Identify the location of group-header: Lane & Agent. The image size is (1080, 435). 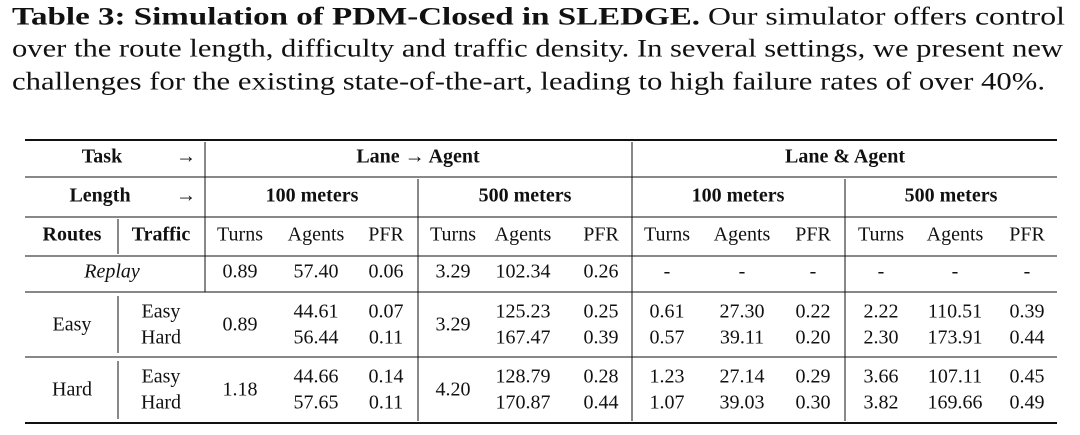
(845, 157).